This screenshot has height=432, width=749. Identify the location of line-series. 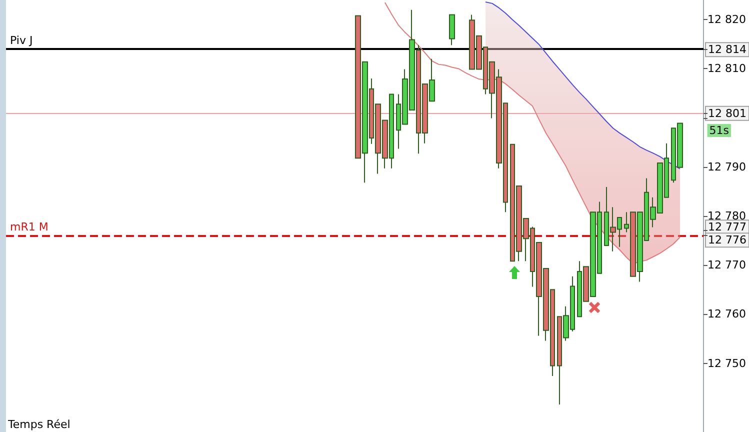
(583, 85).